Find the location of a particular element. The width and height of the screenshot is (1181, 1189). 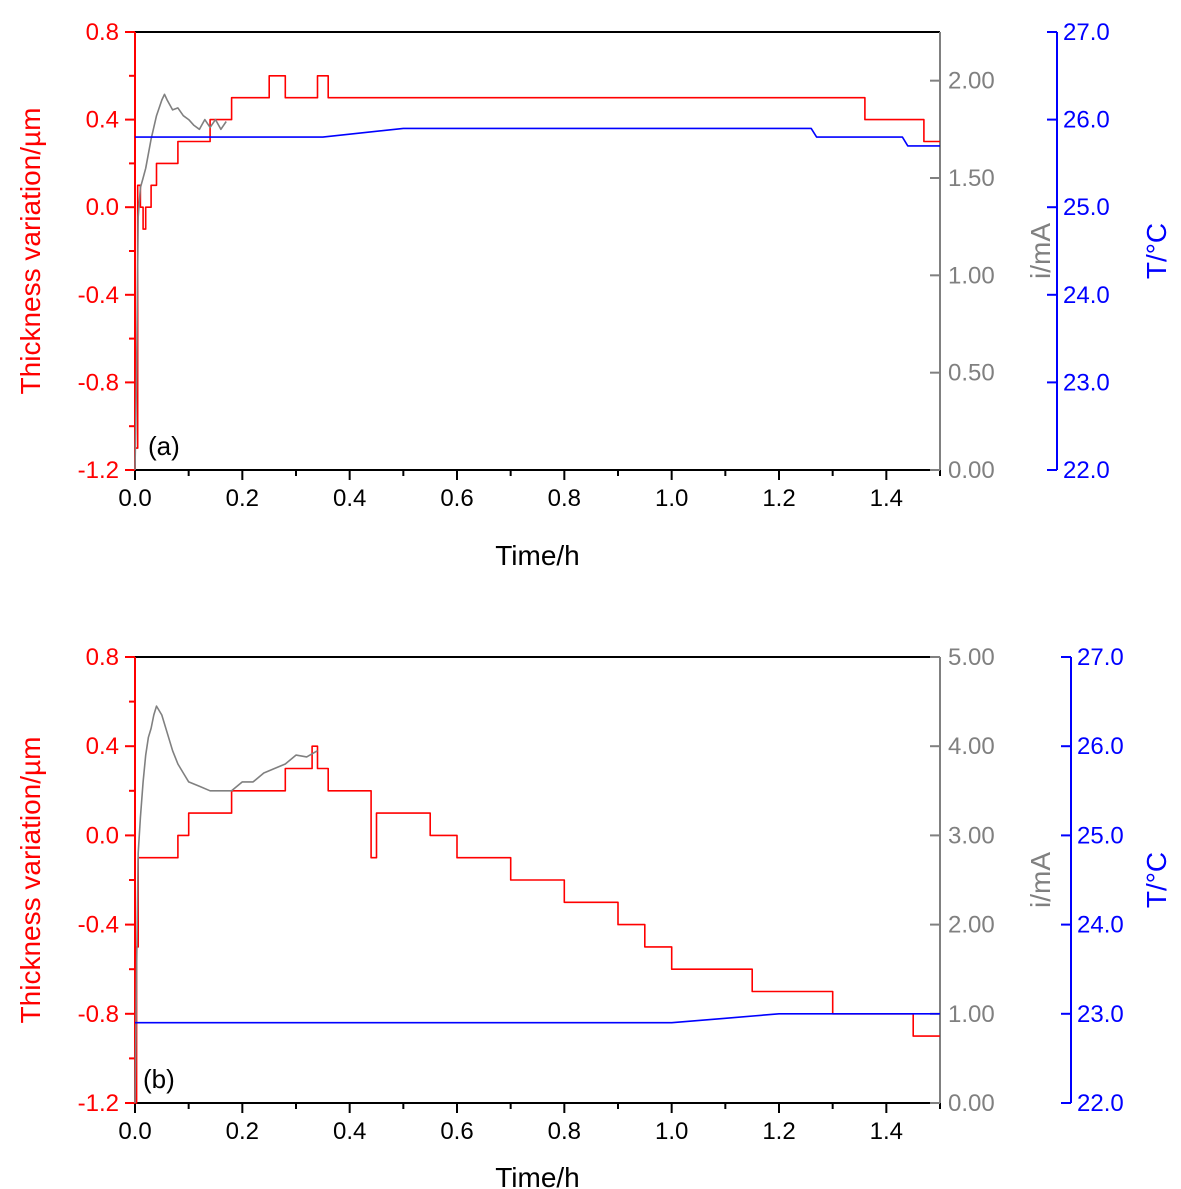

current-y-tick-label: 1.50 is located at coordinates (971, 178).